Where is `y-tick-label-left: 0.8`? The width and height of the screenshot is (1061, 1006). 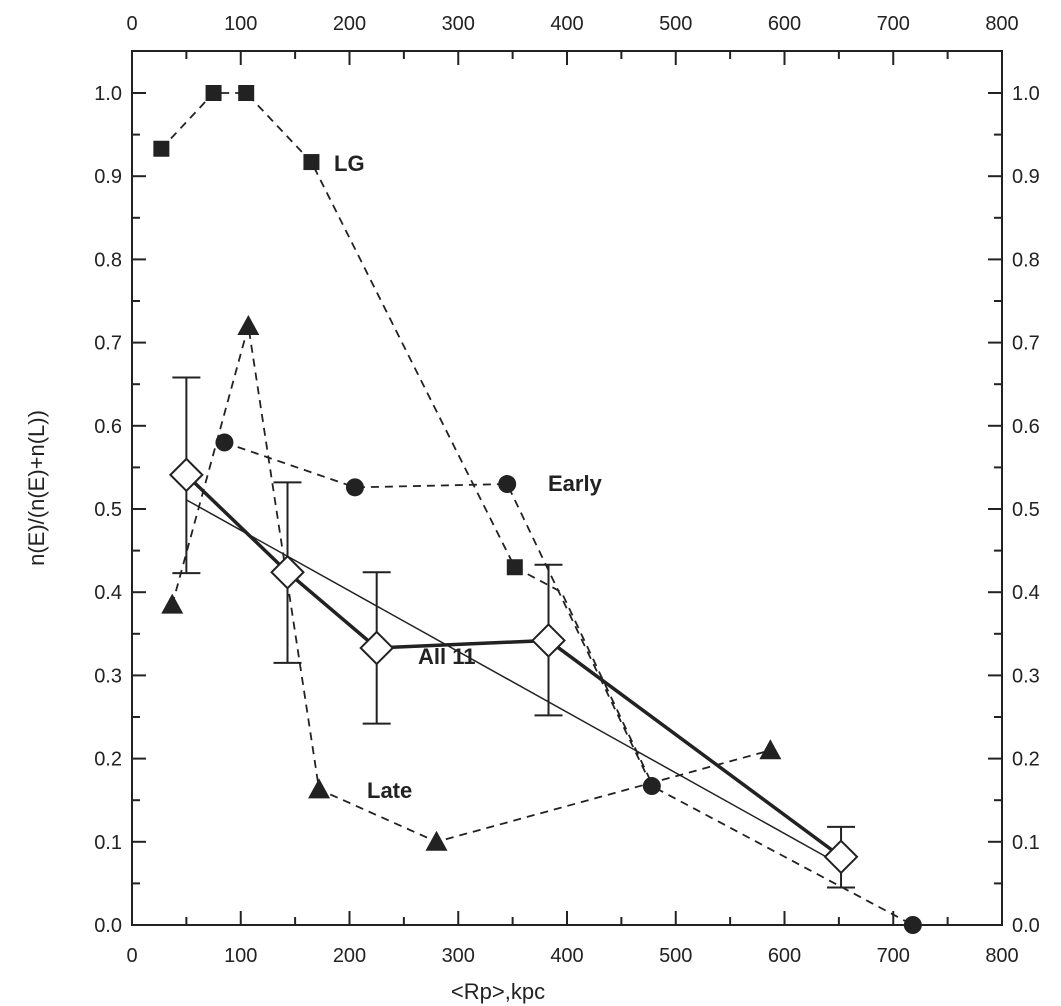
y-tick-label-left: 0.8 is located at coordinates (108, 260).